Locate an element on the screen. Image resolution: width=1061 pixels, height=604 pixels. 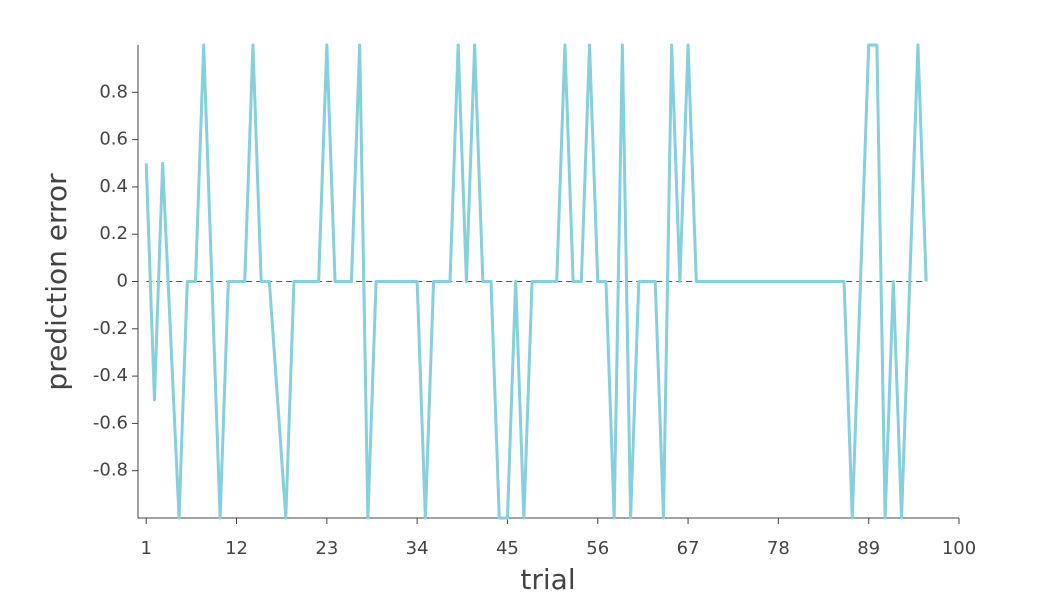
y-tick-label: 0 is located at coordinates (122, 281).